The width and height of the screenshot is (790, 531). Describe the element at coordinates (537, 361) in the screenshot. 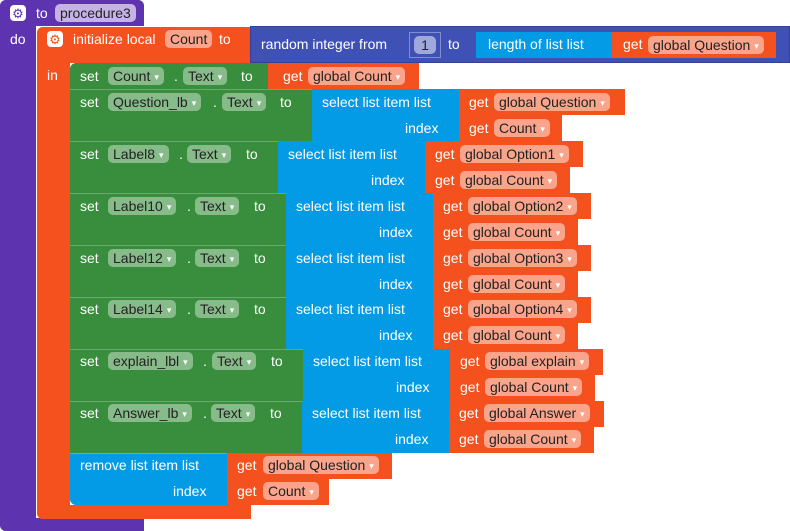

I see `variable-dropdown: global explain ▾` at that location.